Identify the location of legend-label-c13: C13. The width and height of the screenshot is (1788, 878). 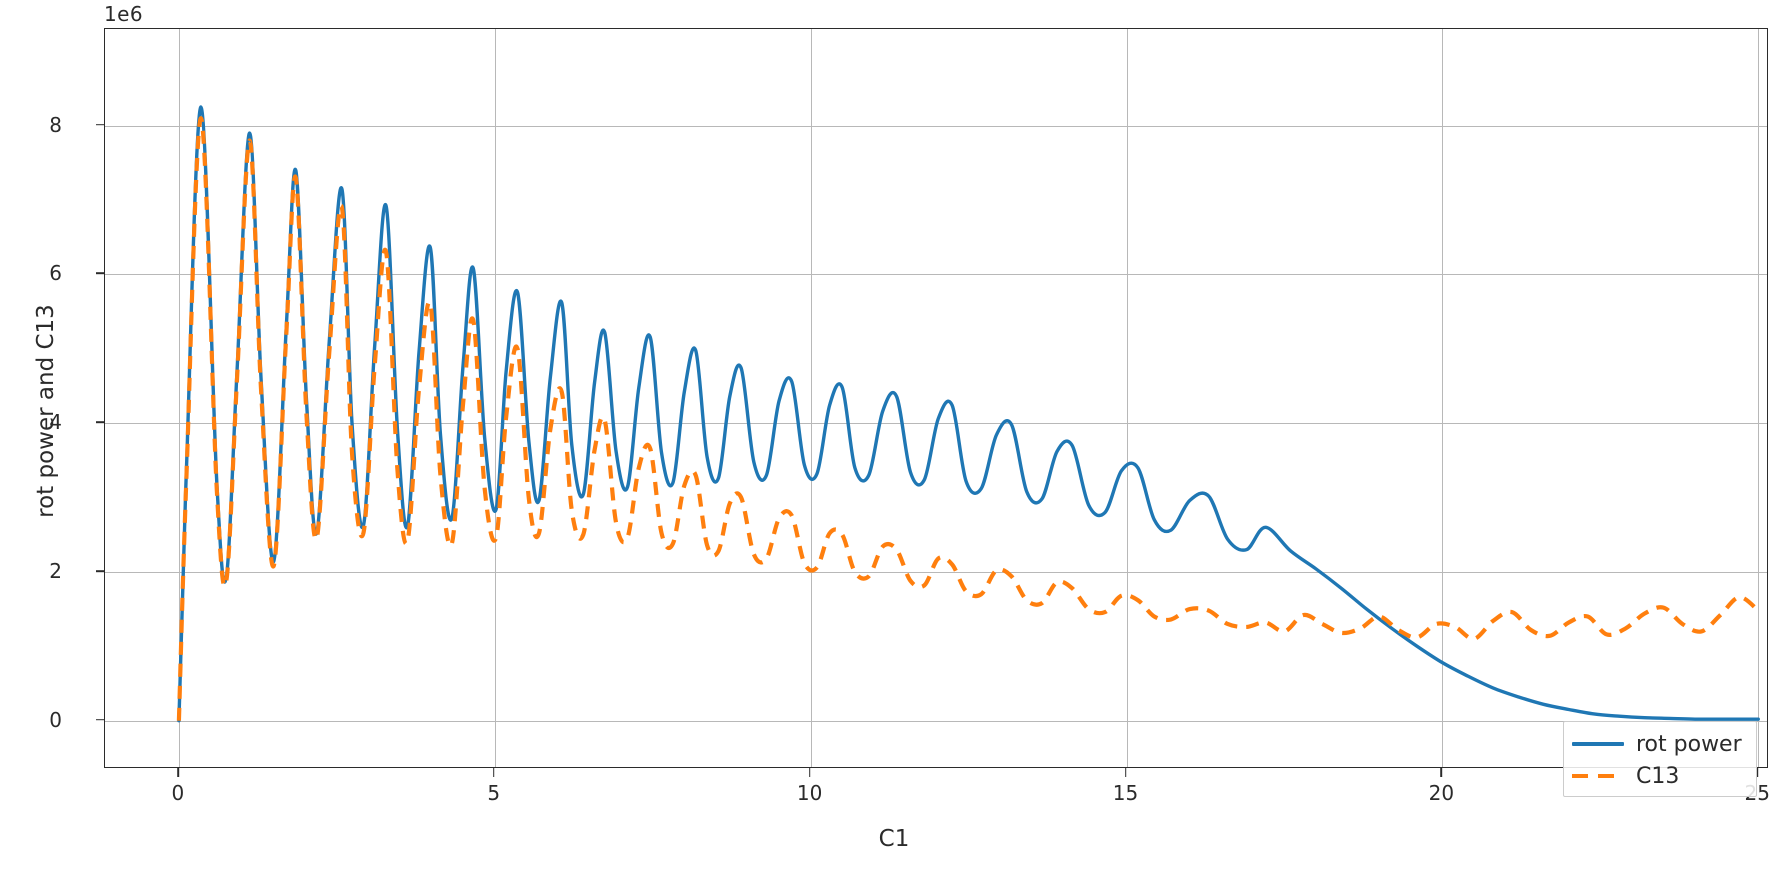
(1658, 776).